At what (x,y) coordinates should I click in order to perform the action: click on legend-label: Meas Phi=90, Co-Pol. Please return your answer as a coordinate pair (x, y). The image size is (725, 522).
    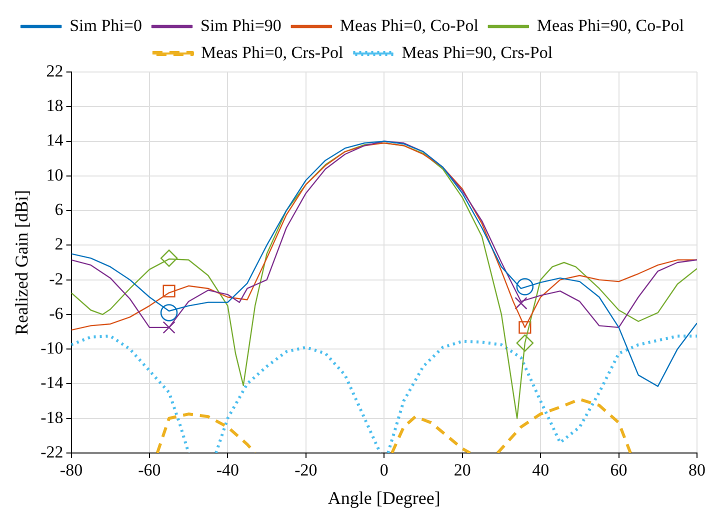
    Looking at the image, I should click on (610, 25).